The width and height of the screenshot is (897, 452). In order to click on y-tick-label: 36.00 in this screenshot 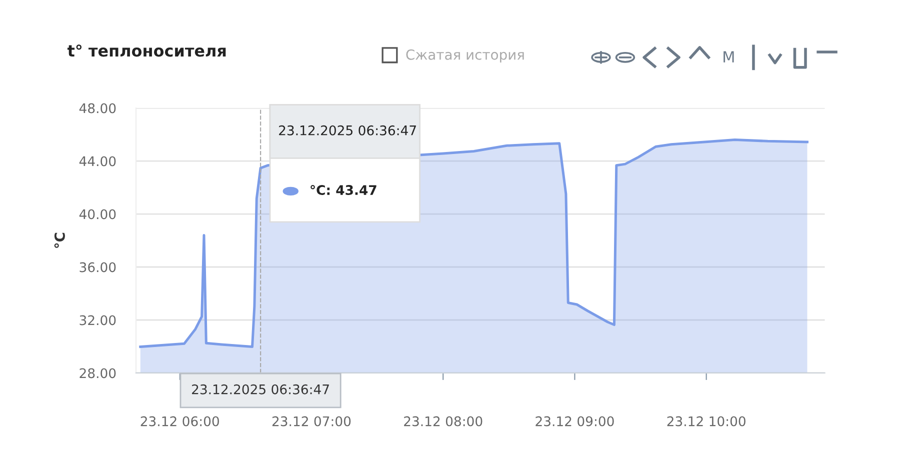, I will do `click(98, 267)`.